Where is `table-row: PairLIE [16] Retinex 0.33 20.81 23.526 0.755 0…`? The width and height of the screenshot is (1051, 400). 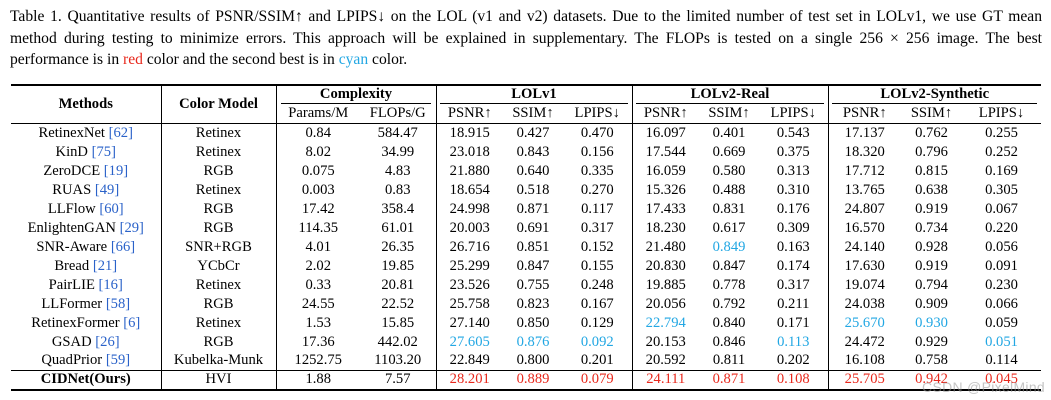 table-row: PairLIE [16] Retinex 0.33 20.81 23.526 0.755 0… is located at coordinates (526, 285).